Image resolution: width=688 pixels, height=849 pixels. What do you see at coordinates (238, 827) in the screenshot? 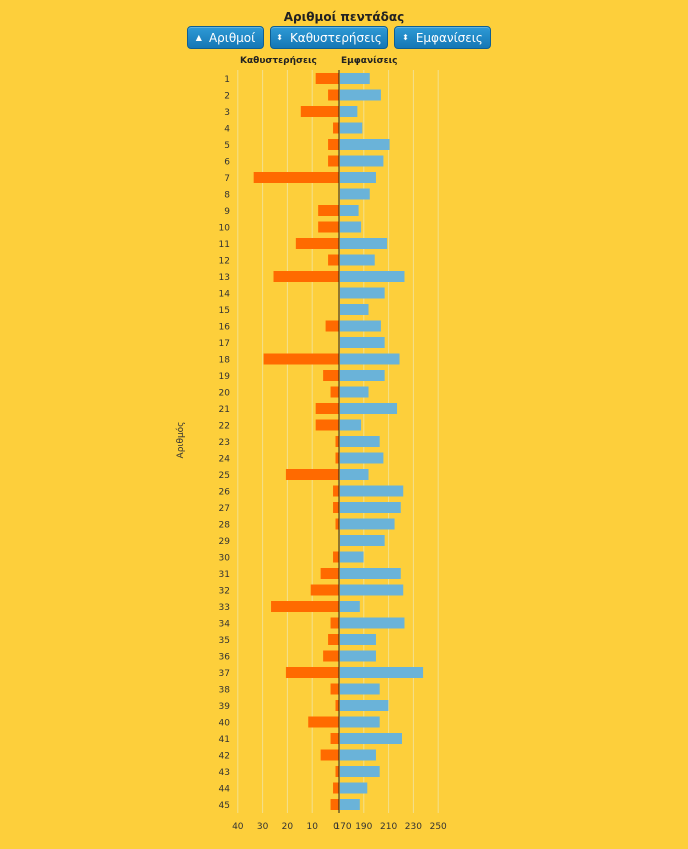
I see `x-tick-label-left: 40` at bounding box center [238, 827].